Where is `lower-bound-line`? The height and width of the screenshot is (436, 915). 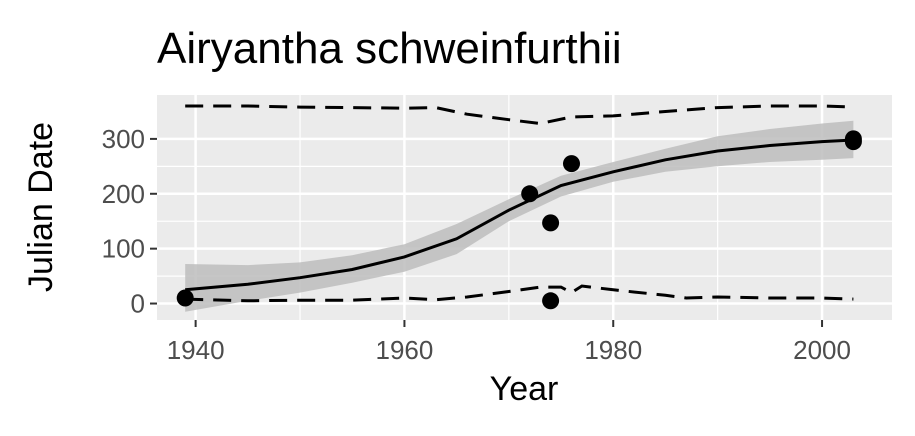
lower-bound-line is located at coordinates (519, 293).